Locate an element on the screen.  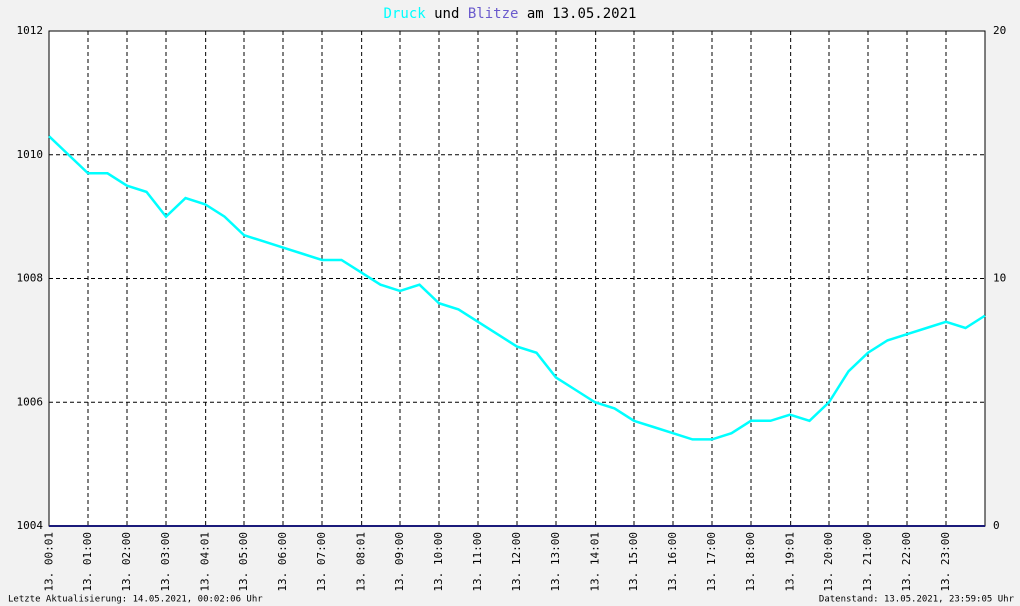
x-tick-label: 13. 15:00 is located at coordinates (633, 562).